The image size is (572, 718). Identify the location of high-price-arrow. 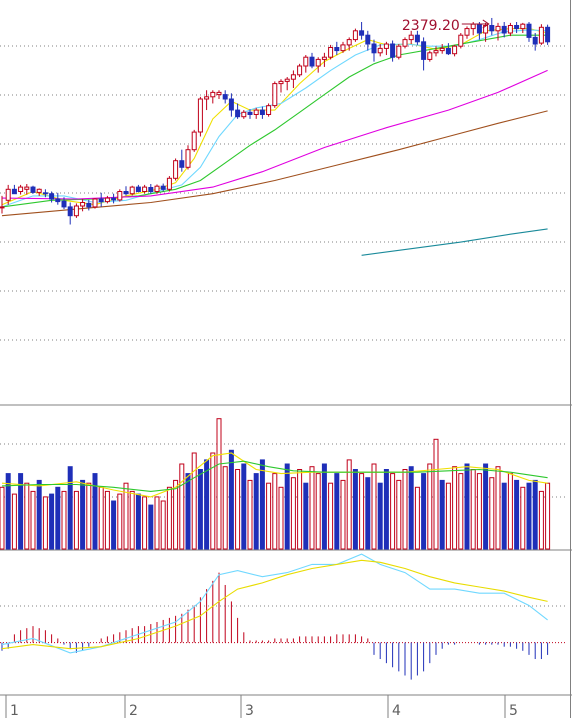
(475, 24).